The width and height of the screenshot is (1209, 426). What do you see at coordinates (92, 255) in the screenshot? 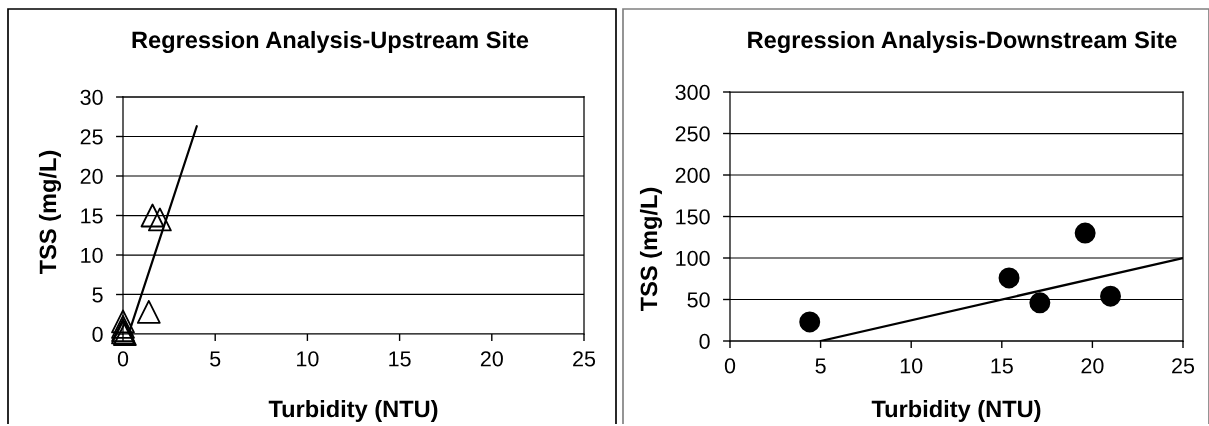
I see `y-tick-label: 10` at bounding box center [92, 255].